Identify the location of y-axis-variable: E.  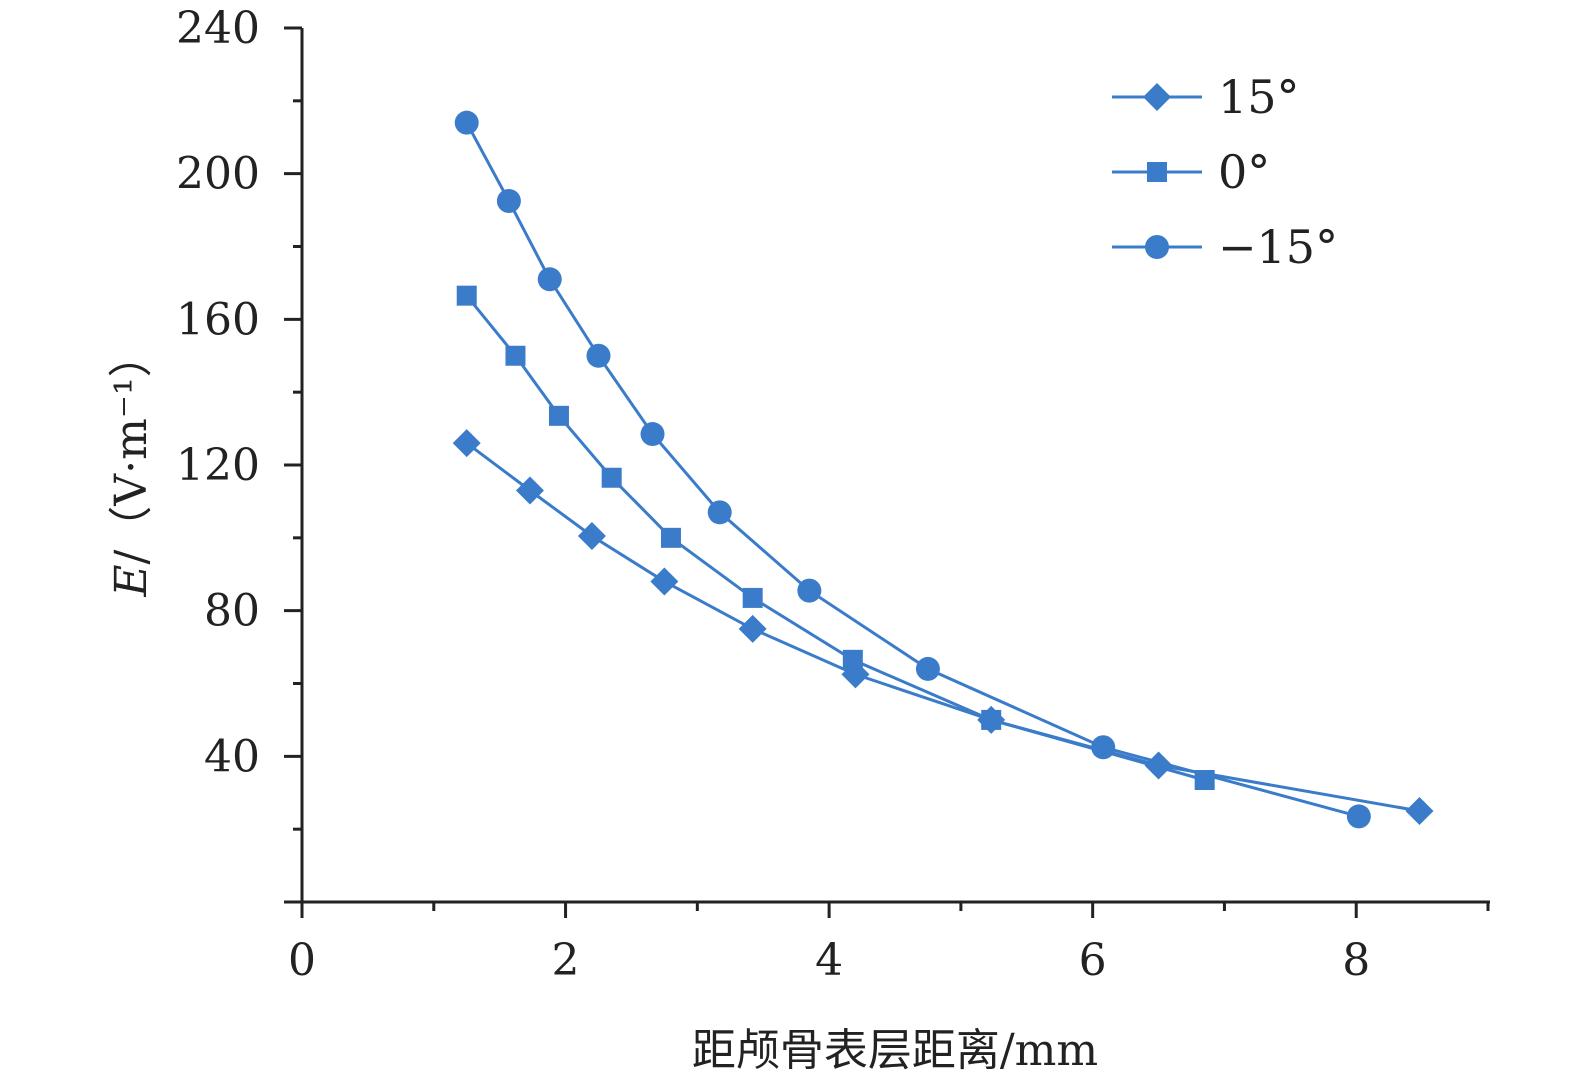
(131, 581).